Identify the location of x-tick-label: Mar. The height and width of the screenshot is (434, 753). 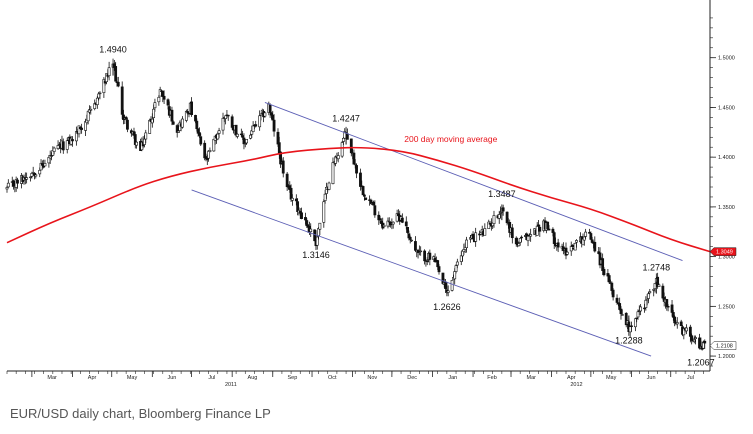
(532, 378).